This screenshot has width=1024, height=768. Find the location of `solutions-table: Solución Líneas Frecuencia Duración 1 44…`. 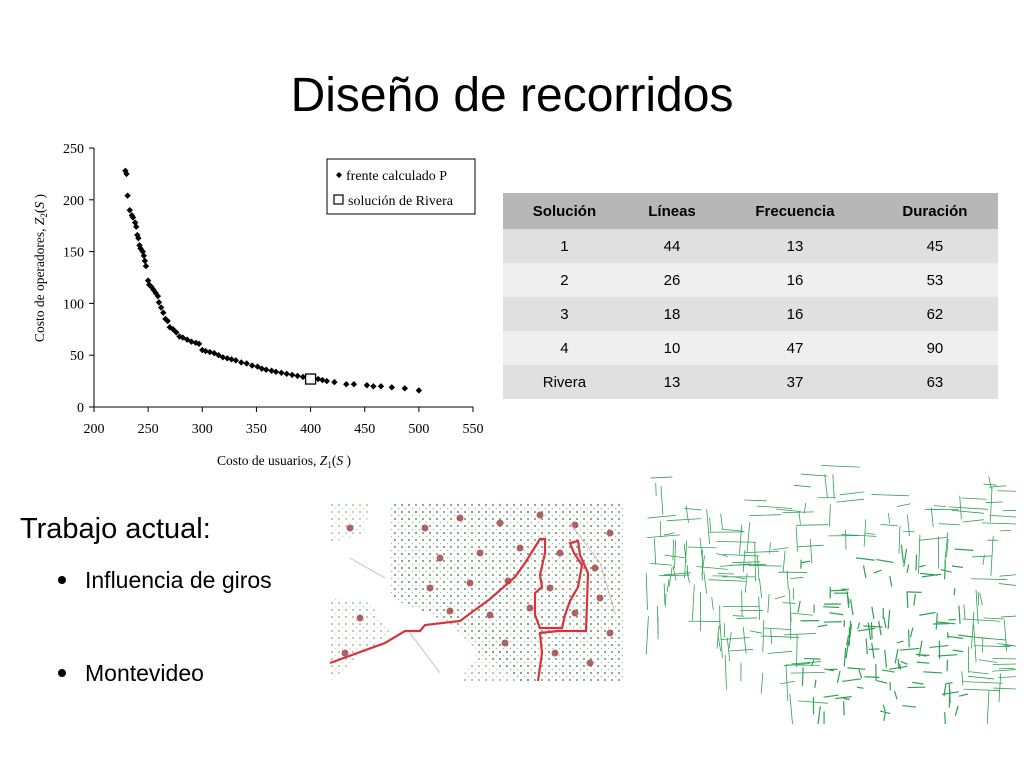

solutions-table: Solución Líneas Frecuencia Duración 1 44… is located at coordinates (750, 296).